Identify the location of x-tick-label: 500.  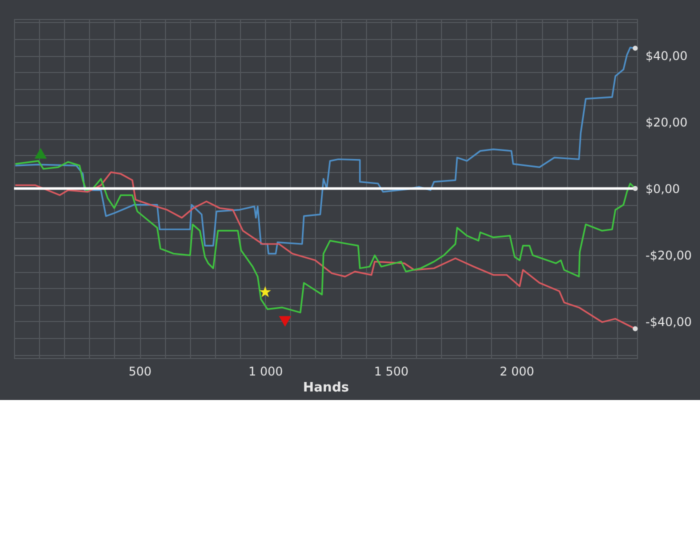
(140, 371).